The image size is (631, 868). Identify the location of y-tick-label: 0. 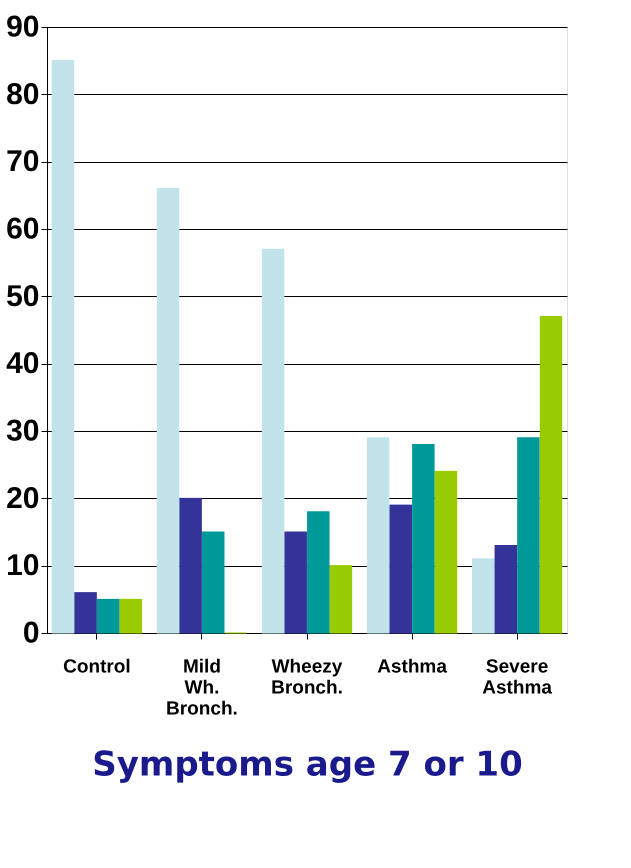
(31, 633).